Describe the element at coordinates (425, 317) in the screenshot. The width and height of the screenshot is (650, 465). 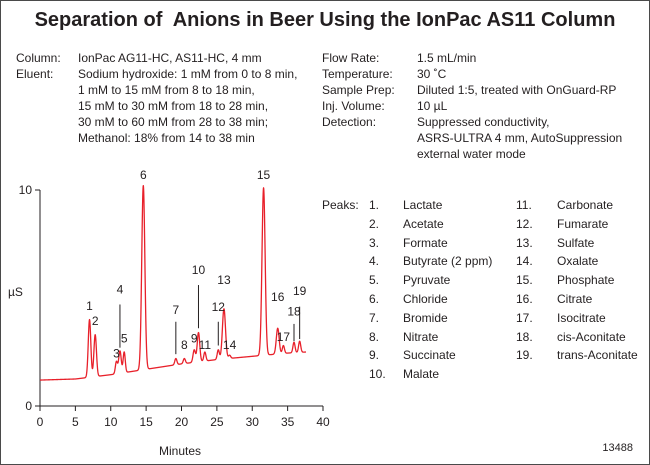
I see `peak-name: Bromide` at that location.